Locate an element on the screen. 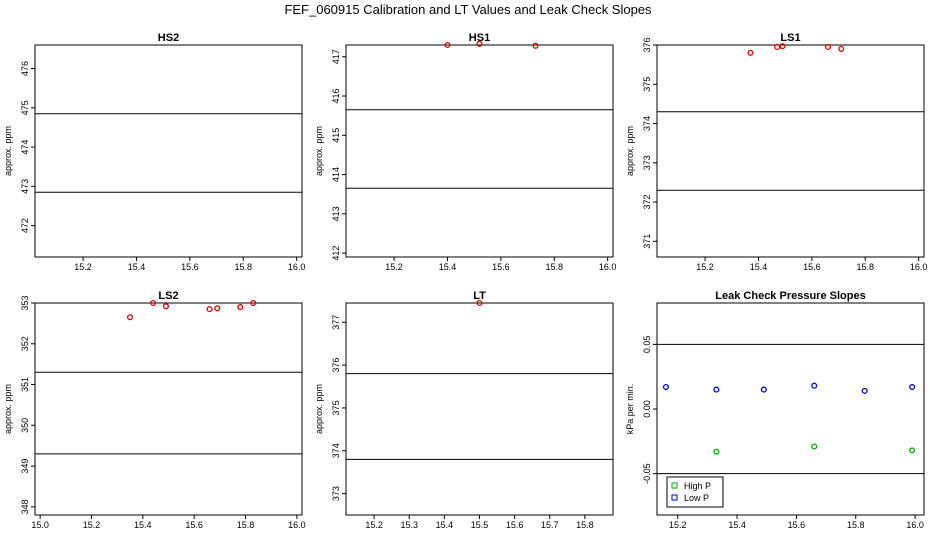 The image size is (936, 540). panel-title: Leak Check Pressure Slopes is located at coordinates (790, 296).